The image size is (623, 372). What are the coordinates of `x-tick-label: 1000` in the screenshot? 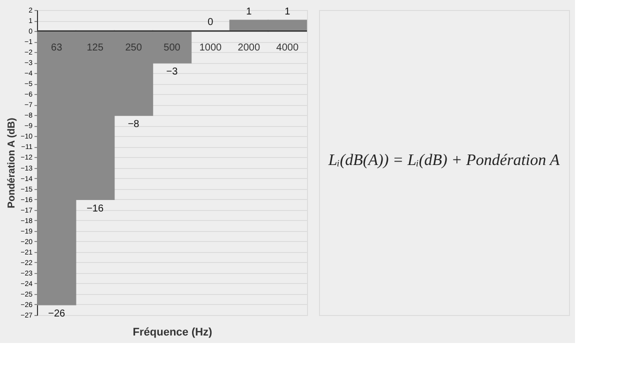 It's located at (210, 48).